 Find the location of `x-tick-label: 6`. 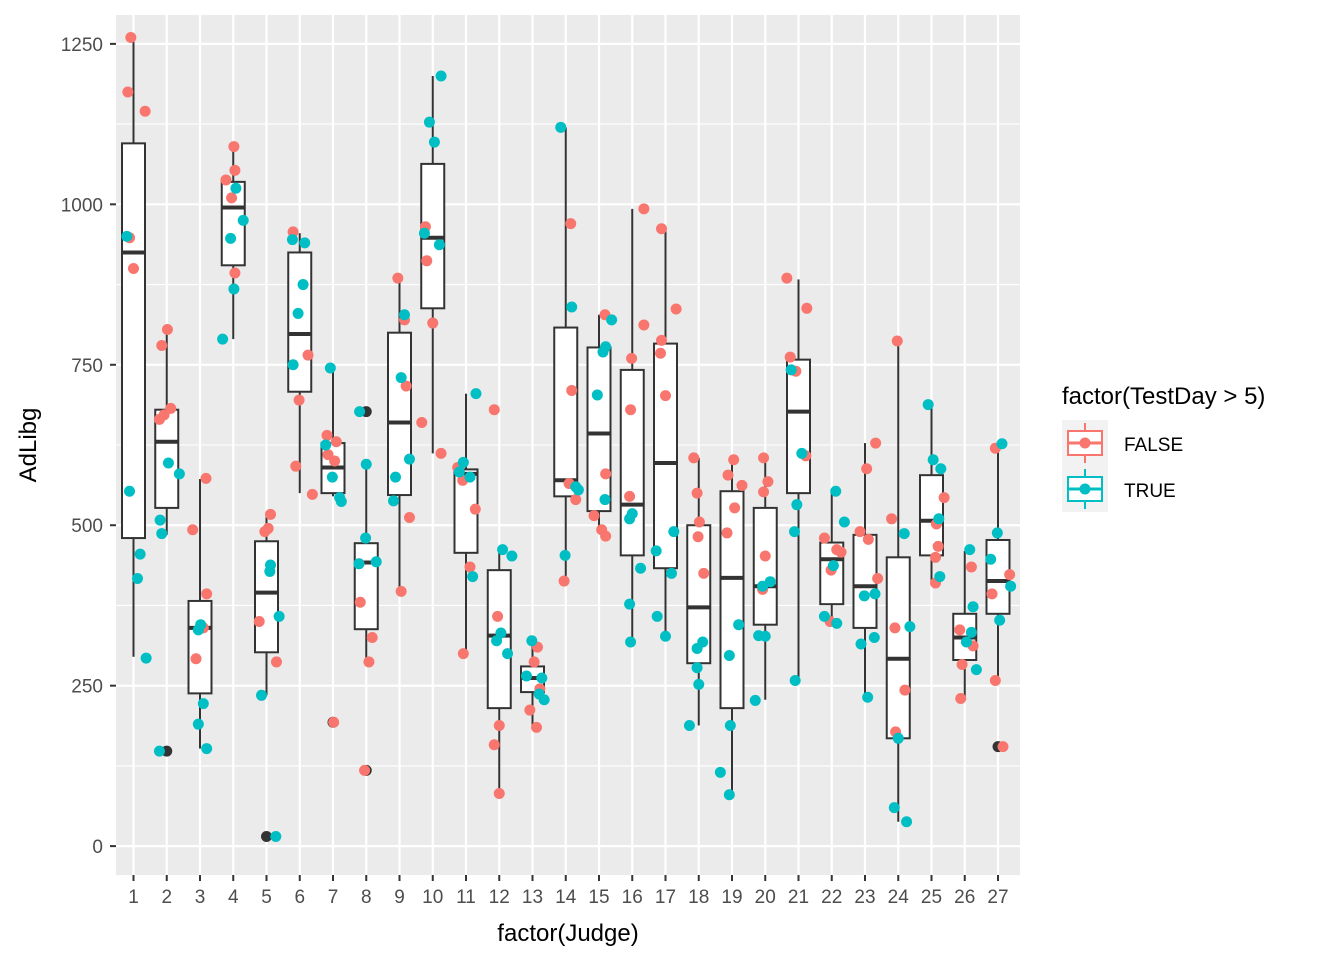

x-tick-label: 6 is located at coordinates (299, 897).